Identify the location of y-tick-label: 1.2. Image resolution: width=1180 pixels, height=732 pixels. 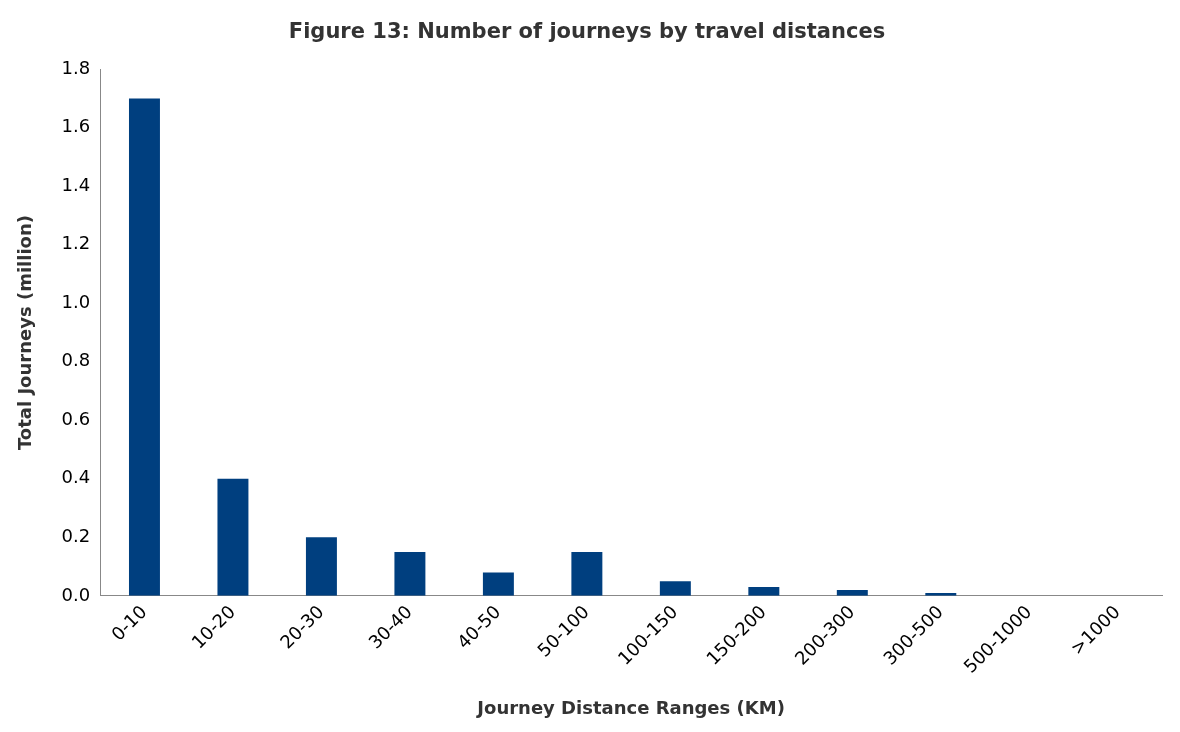
(76, 243).